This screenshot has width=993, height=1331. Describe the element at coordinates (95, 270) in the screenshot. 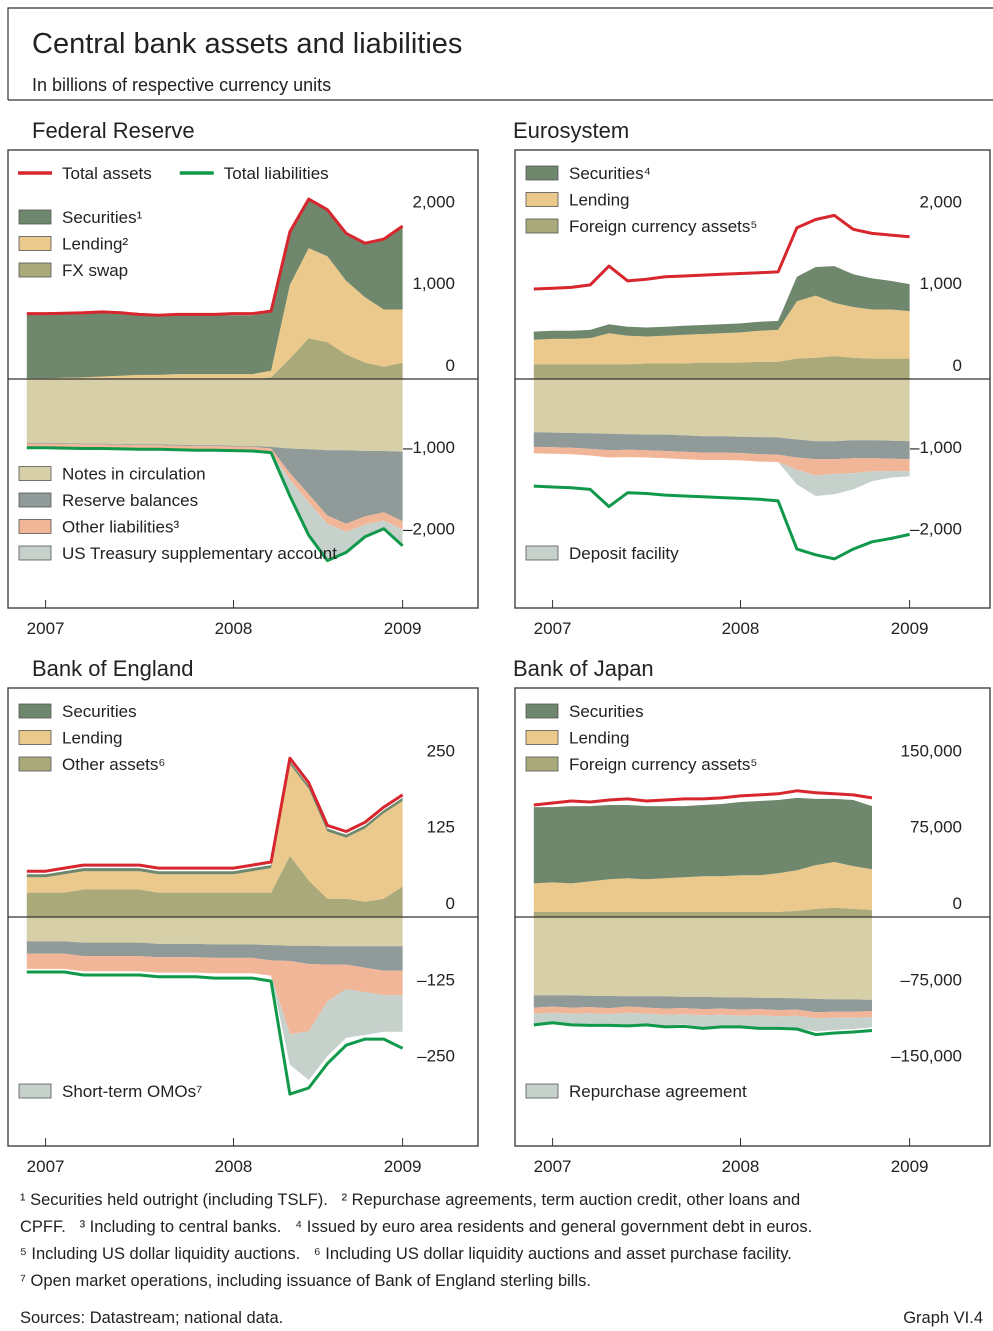

I see `legend-label: FX swap` at that location.